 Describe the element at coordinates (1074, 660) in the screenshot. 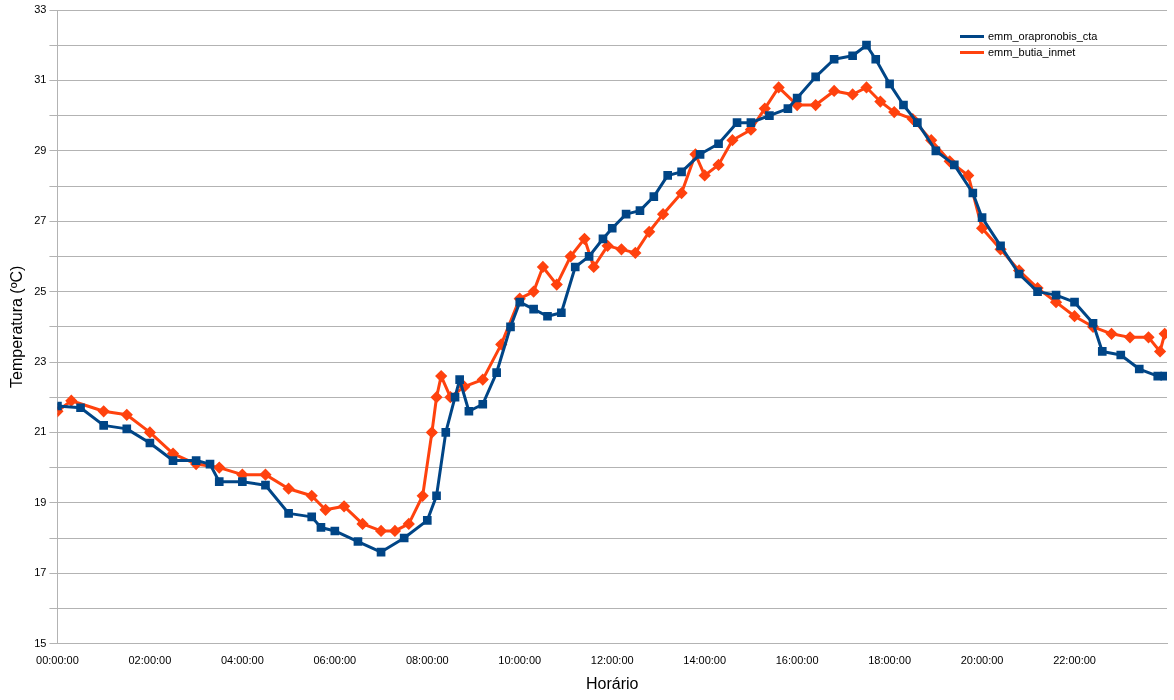

I see `x-tick-label: 22:00:00` at that location.